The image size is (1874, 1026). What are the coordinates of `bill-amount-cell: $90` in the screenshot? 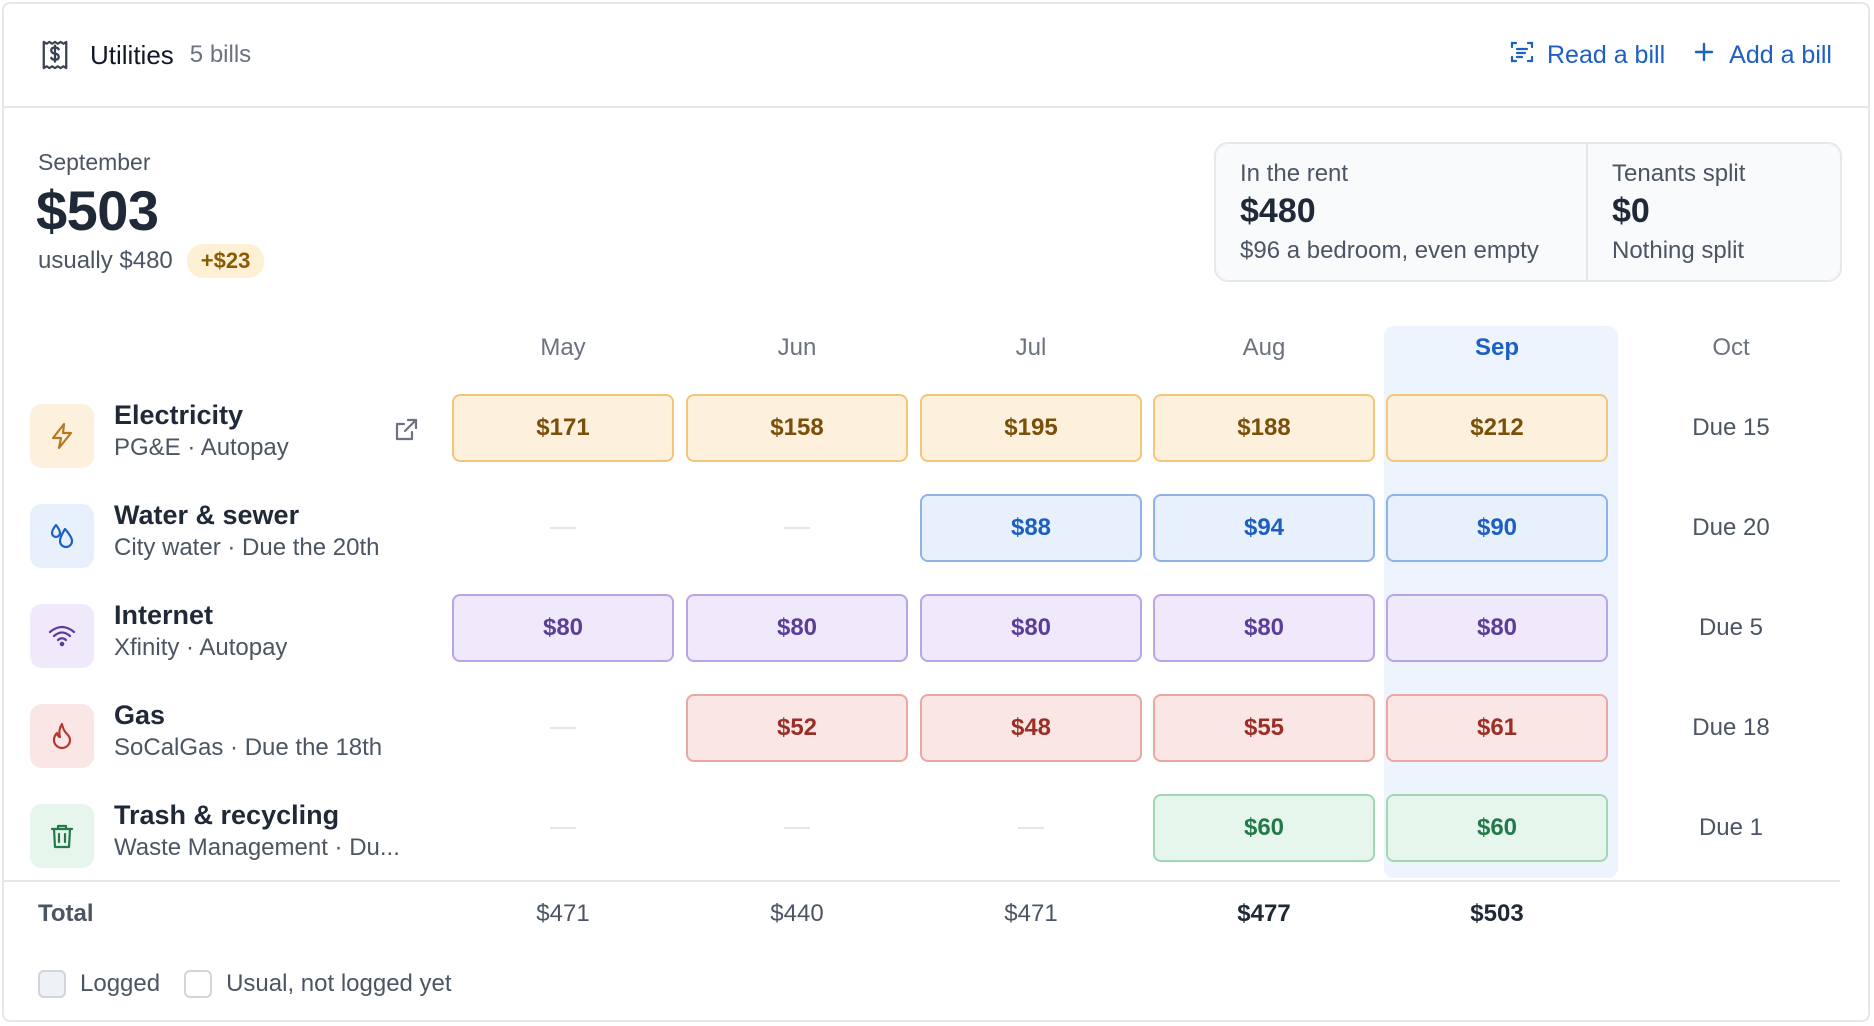 It's located at (1497, 528).